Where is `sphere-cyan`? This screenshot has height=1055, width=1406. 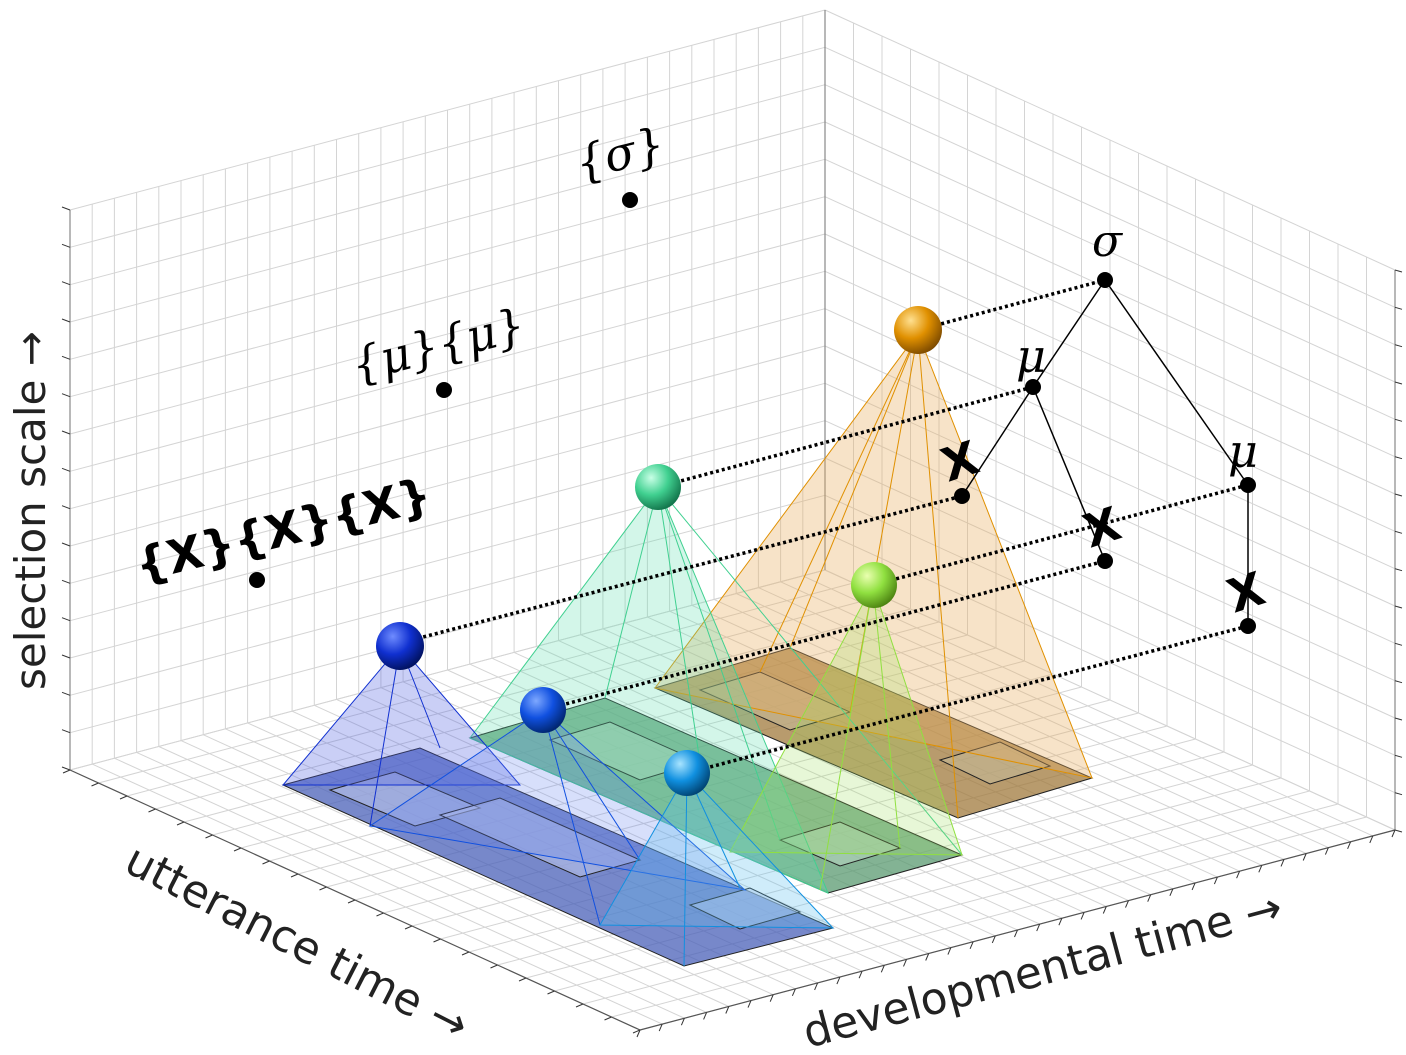
sphere-cyan is located at coordinates (687, 773).